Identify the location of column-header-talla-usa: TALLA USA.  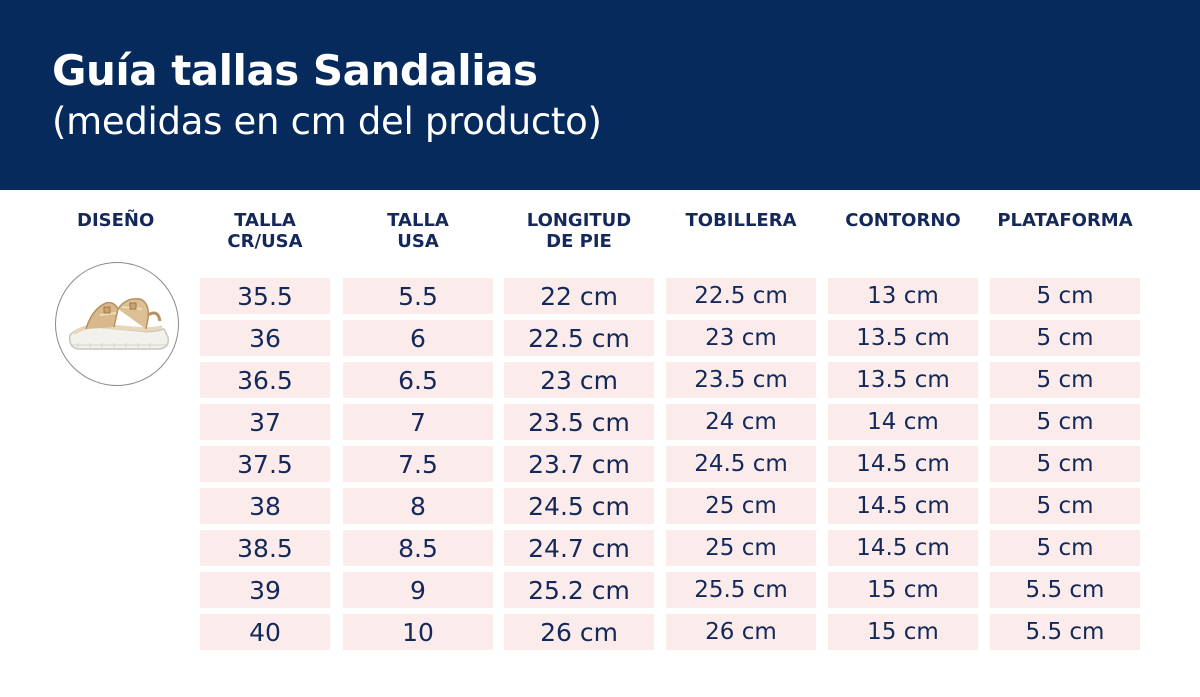
(418, 231).